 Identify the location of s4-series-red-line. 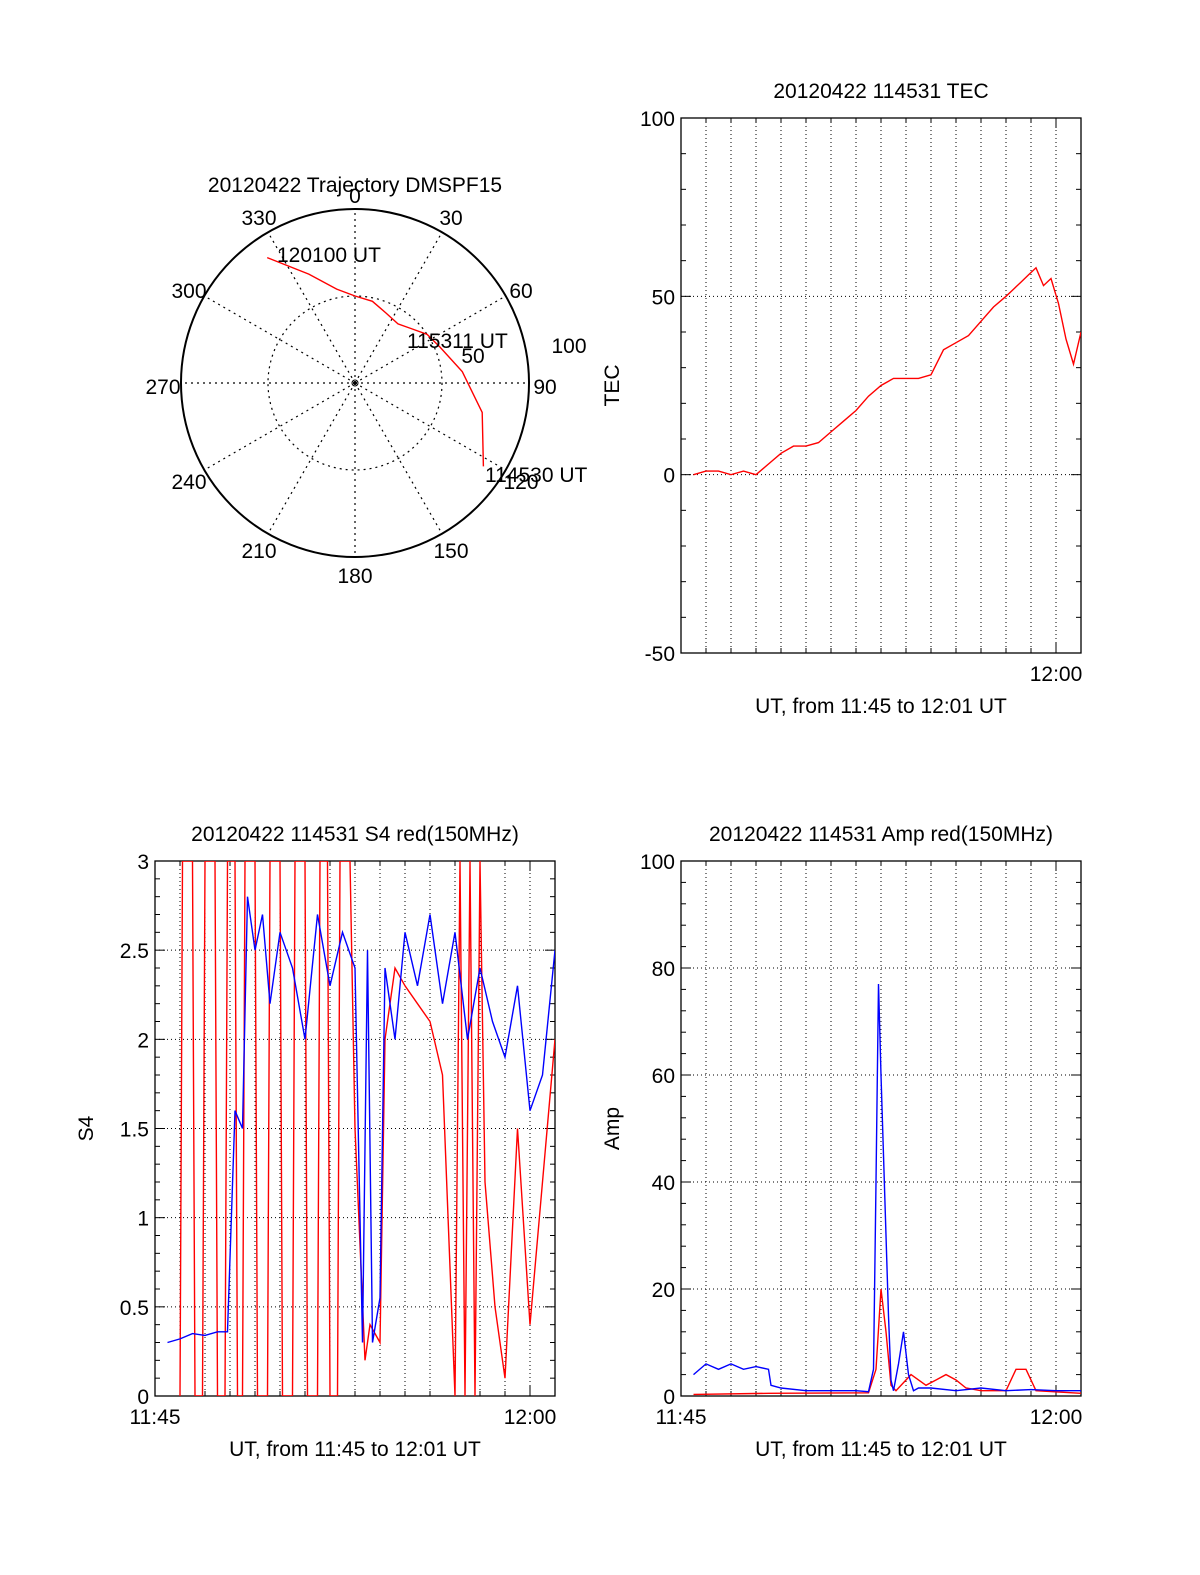
(367, 1128).